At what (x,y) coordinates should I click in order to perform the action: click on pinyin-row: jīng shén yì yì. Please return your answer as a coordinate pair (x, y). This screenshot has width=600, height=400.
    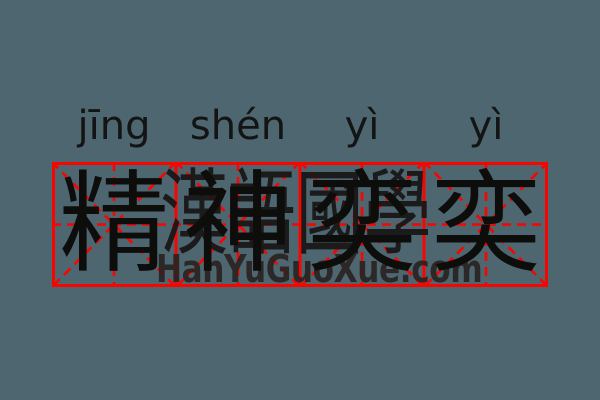
    Looking at the image, I should click on (300, 126).